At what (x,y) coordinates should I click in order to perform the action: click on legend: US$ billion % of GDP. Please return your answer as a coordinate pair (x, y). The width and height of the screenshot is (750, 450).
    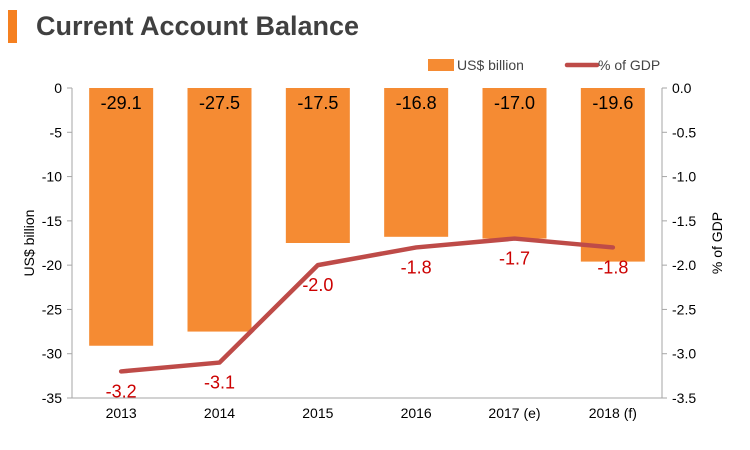
    Looking at the image, I should click on (544, 65).